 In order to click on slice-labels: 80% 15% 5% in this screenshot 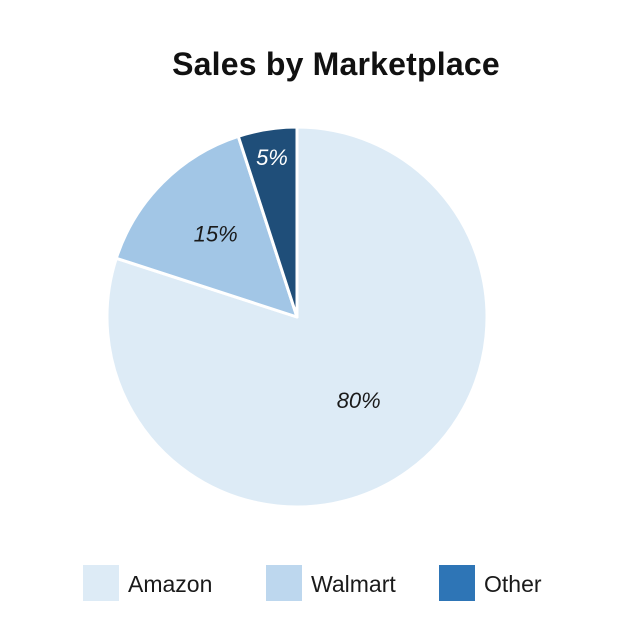, I will do `click(287, 279)`.